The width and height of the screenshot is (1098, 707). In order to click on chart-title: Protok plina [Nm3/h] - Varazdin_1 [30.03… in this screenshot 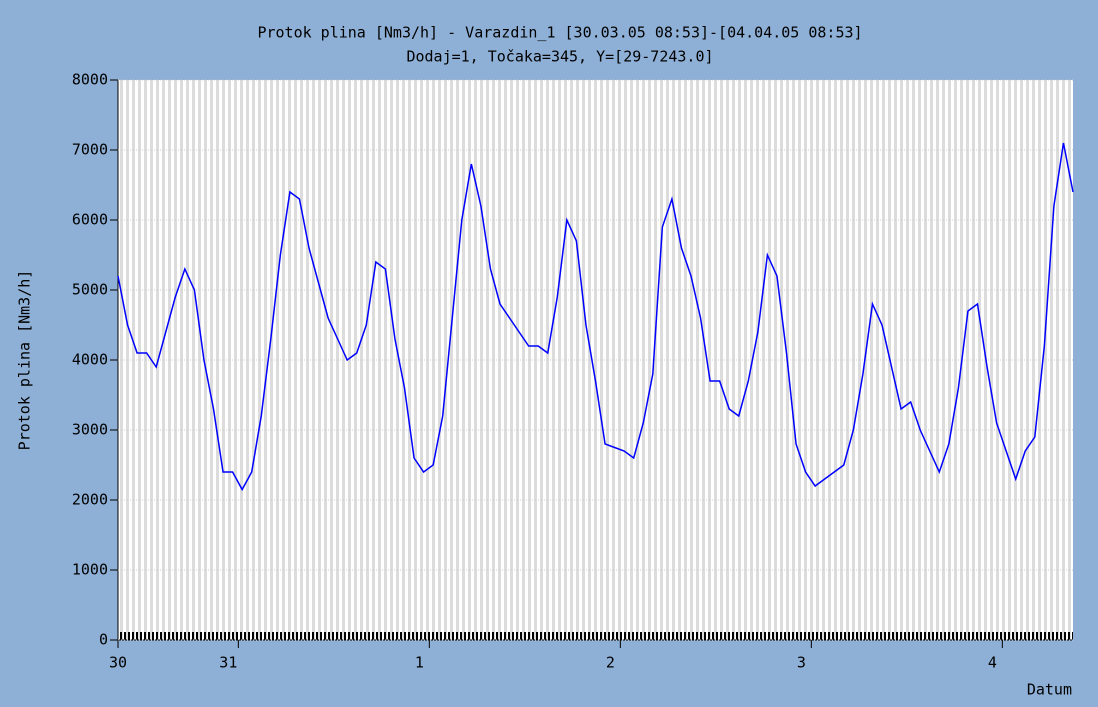, I will do `click(559, 33)`.